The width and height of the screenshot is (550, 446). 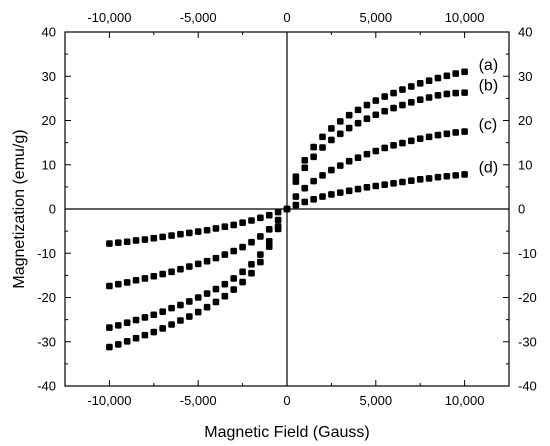 What do you see at coordinates (46, 253) in the screenshot?
I see `y-tick-label-left: -10` at bounding box center [46, 253].